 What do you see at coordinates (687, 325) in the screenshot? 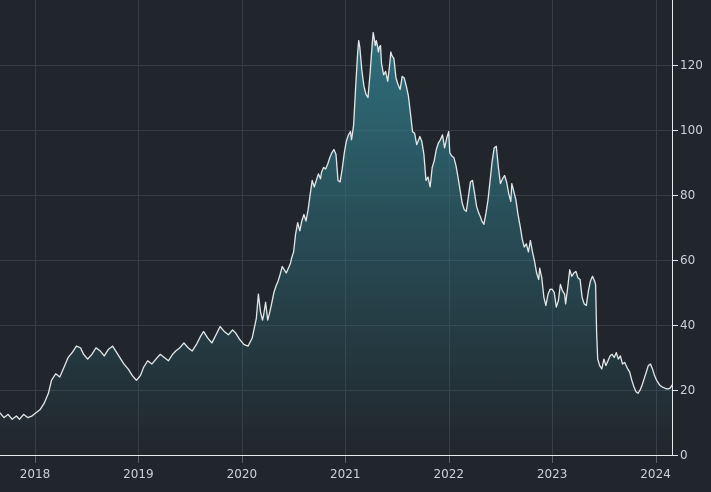
I see `y-tick-label: 40` at bounding box center [687, 325].